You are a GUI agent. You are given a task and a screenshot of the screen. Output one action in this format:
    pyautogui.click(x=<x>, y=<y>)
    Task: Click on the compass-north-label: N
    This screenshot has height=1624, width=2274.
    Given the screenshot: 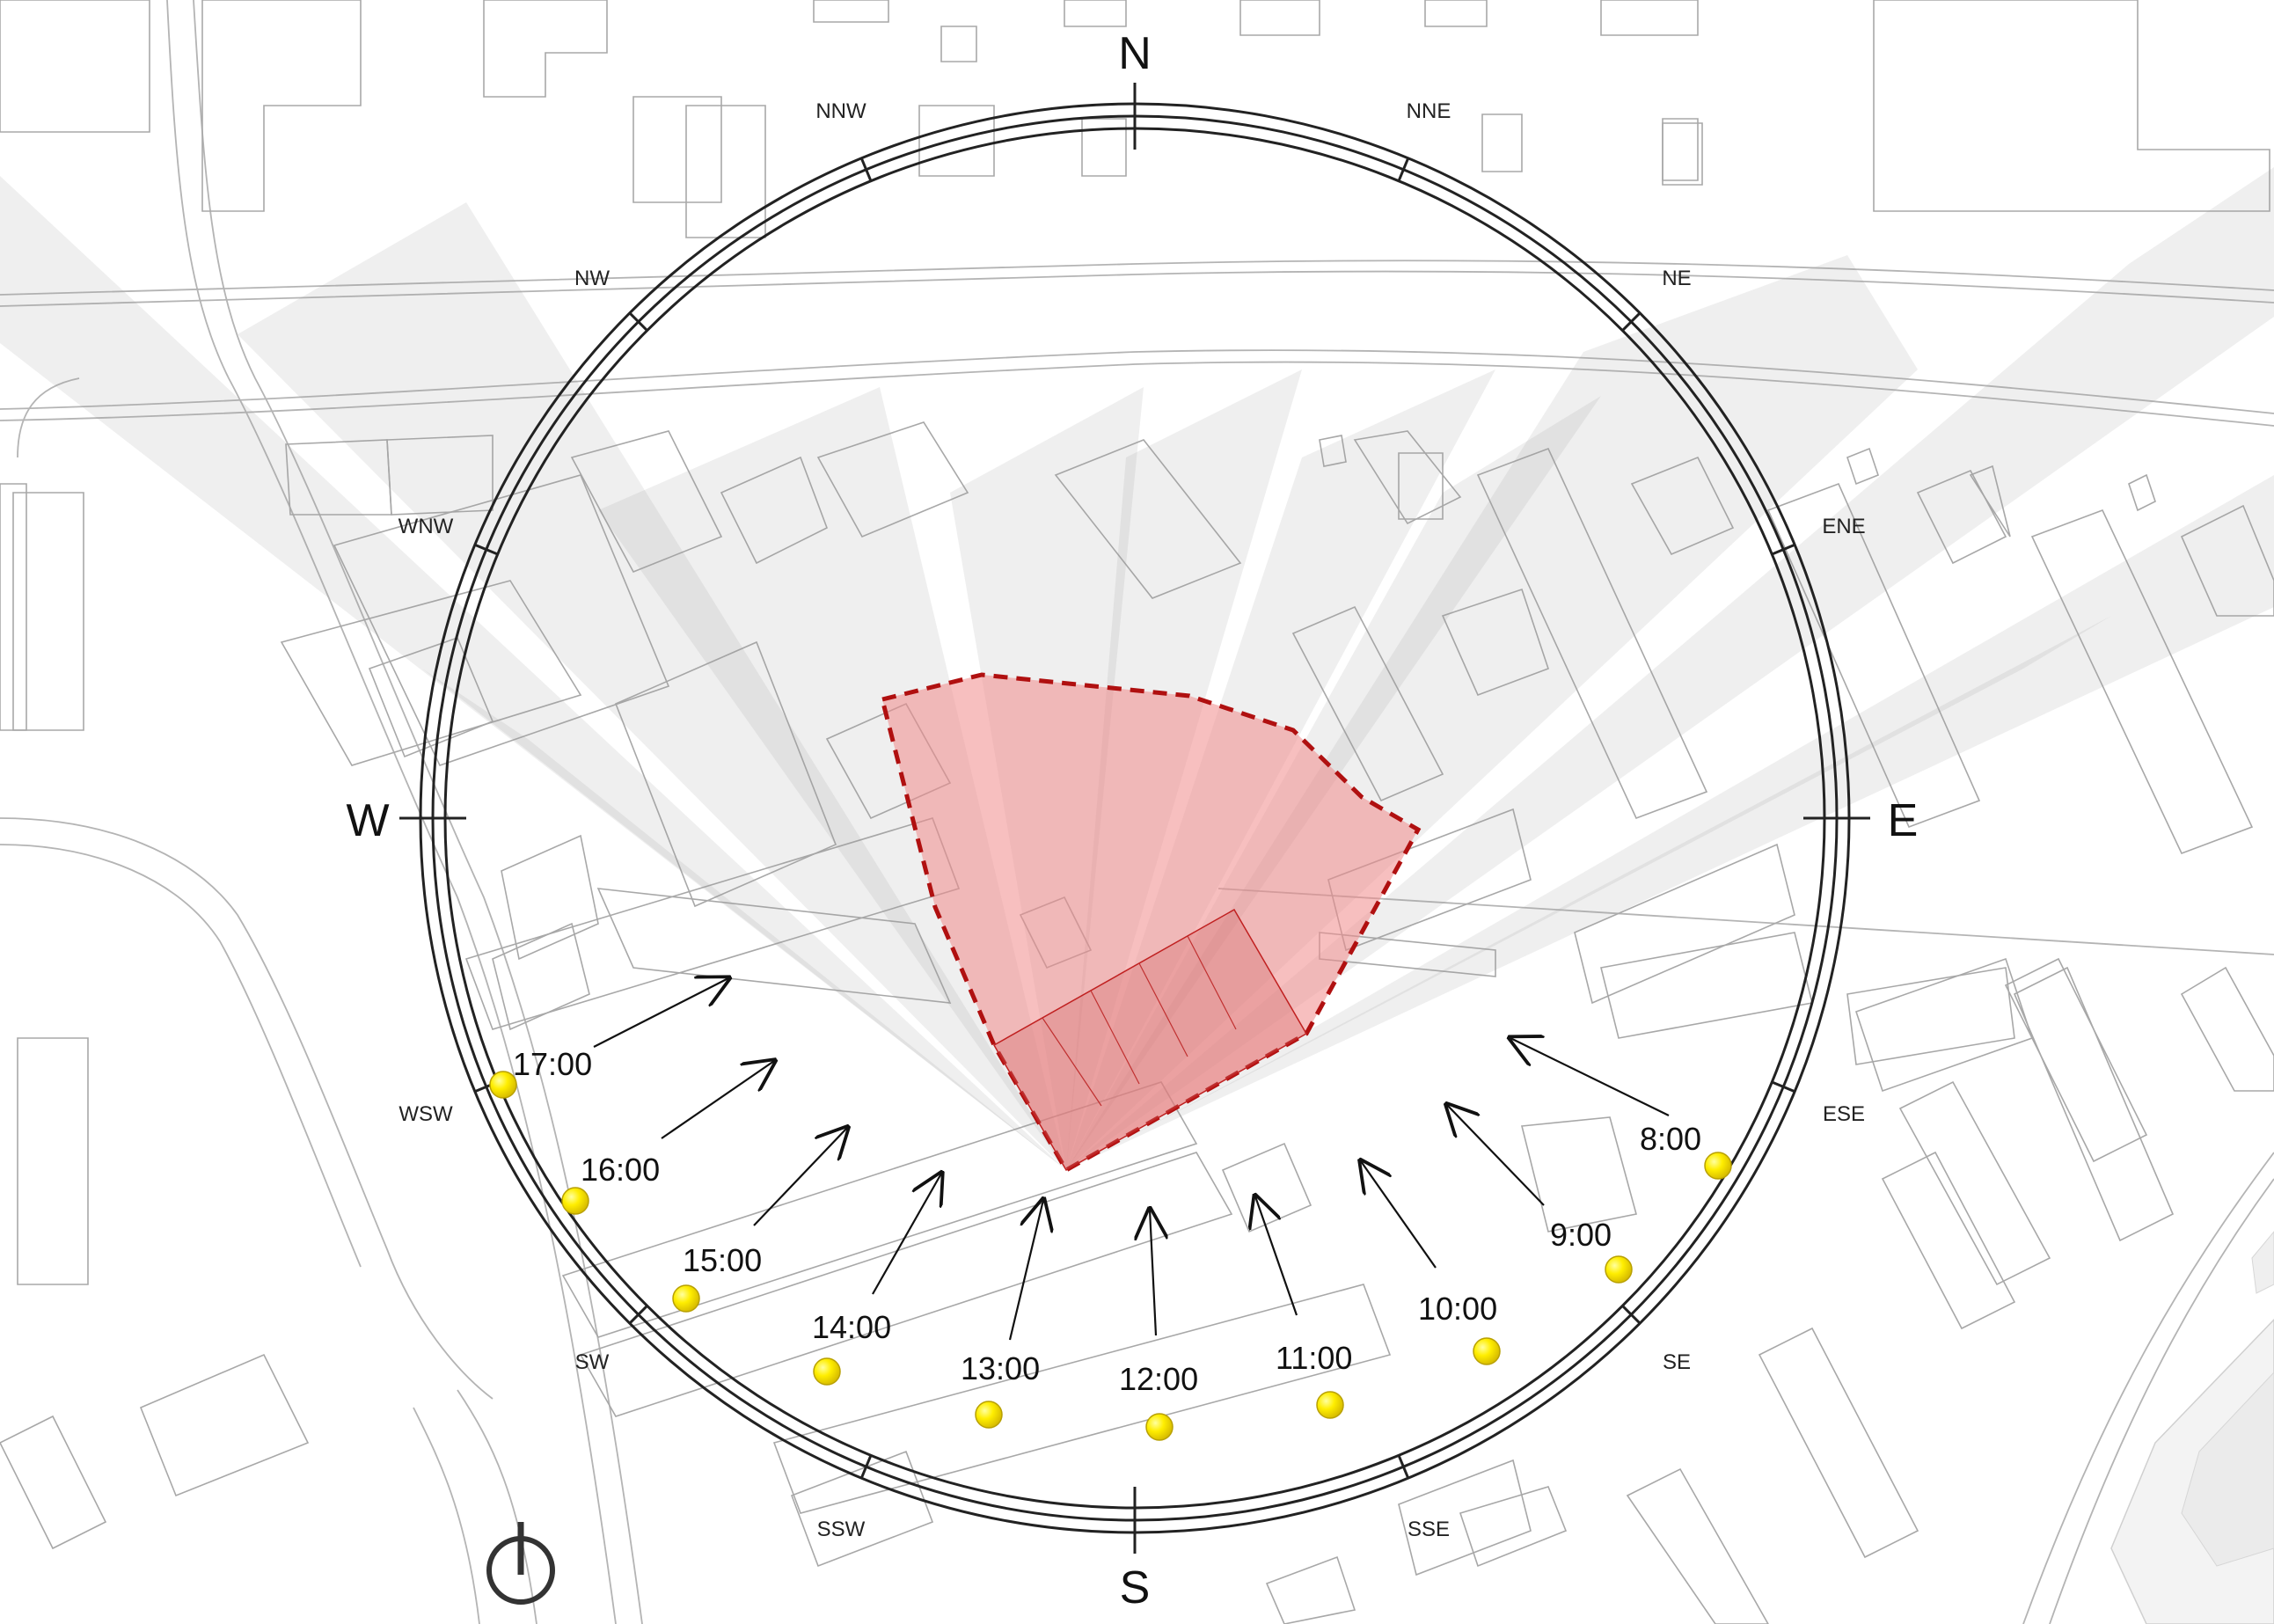 What is the action you would take?
    pyautogui.click(x=1135, y=53)
    